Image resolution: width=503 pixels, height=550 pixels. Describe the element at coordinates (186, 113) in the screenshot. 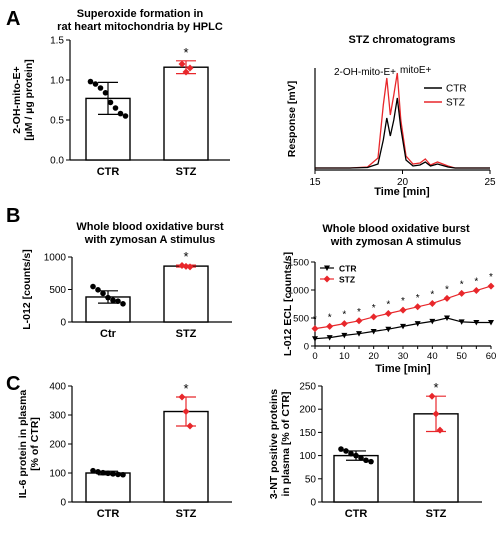

I see `bar-stz` at that location.